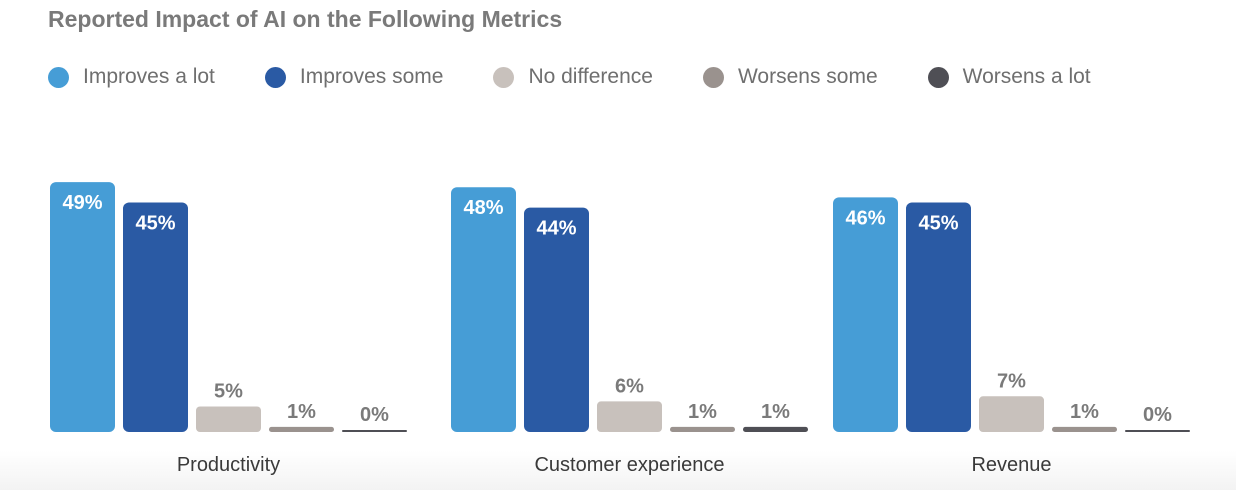  I want to click on legend-item-improves-a-lot: Improves a lot, so click(131, 77).